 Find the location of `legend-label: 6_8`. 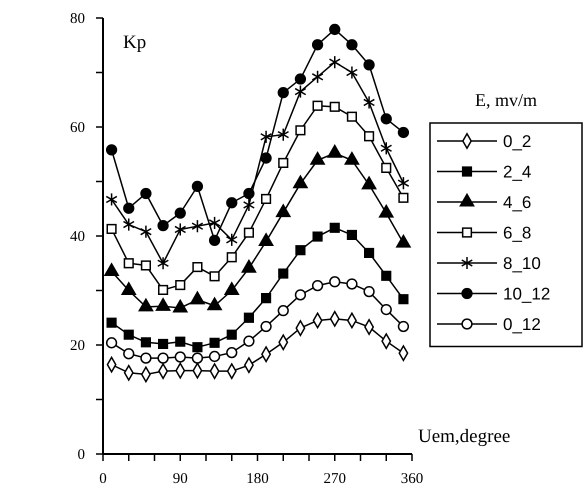

legend-label: 6_8 is located at coordinates (517, 233).